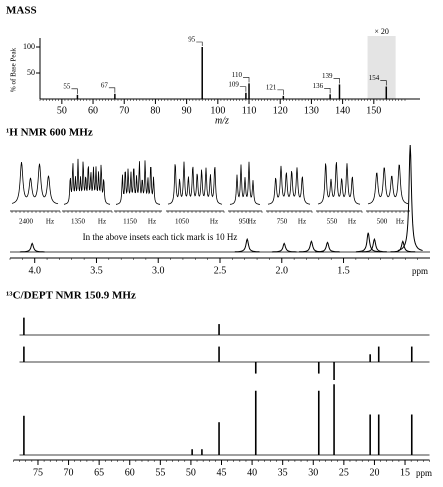  I want to click on y-axis-label: % of Base Peak, so click(14, 69).